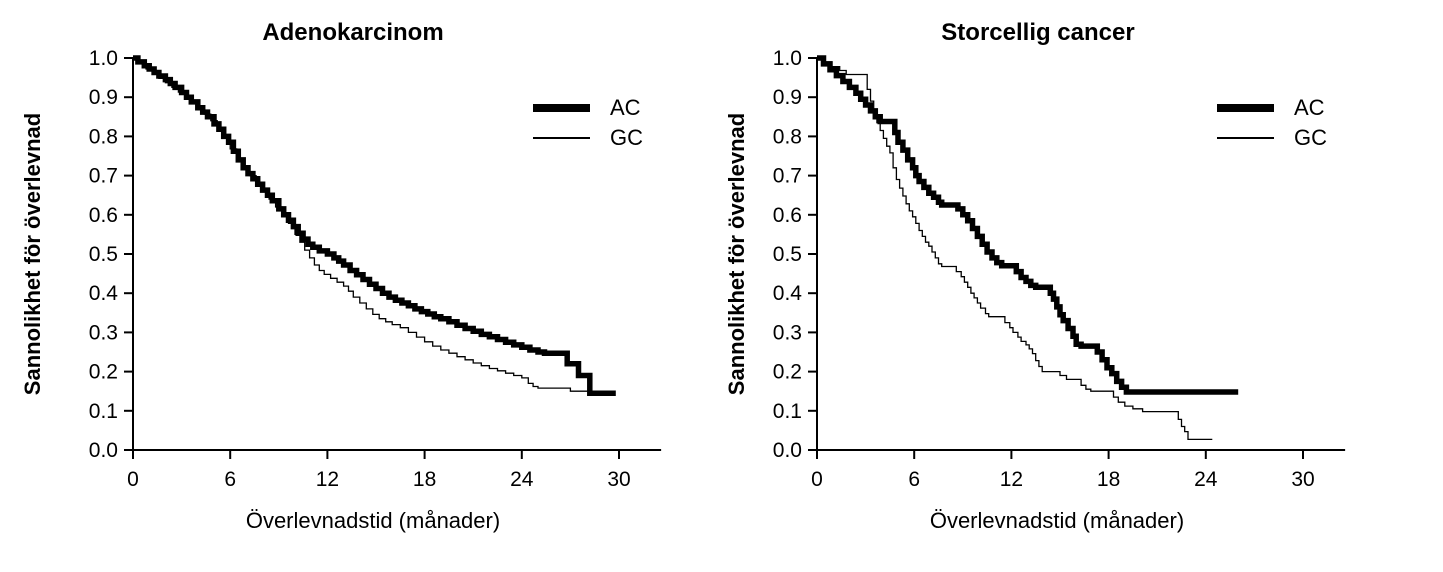  Describe the element at coordinates (1057, 520) in the screenshot. I see `x-axis-label-storcellig-cancer: Överlevnadstid (månader)` at that location.